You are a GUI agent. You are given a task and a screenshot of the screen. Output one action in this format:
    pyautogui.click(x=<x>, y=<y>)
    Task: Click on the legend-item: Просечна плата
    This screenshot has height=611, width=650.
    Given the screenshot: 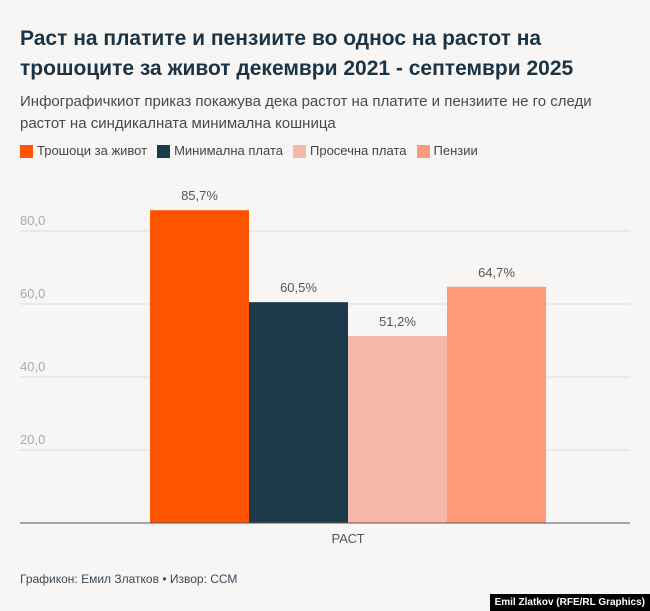 What is the action you would take?
    pyautogui.click(x=350, y=151)
    